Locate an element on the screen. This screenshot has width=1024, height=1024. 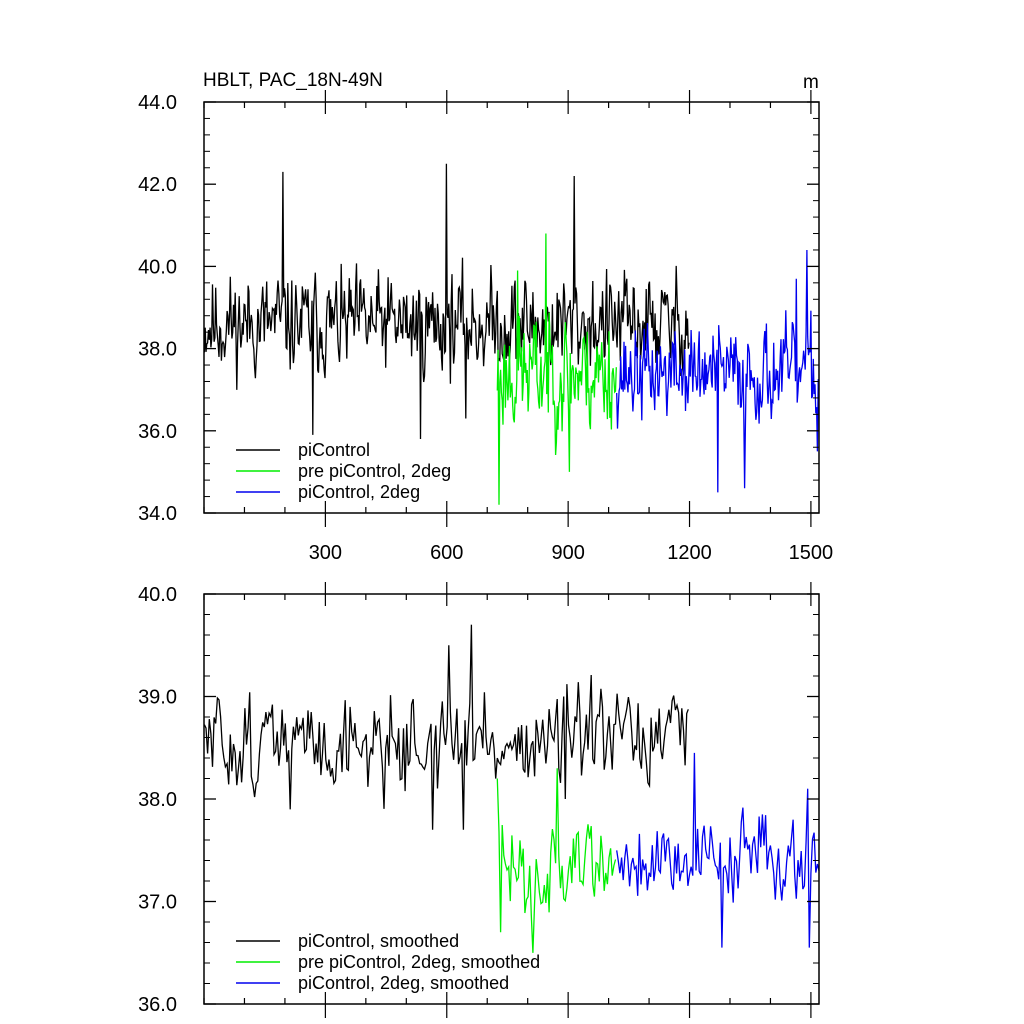
legend-label-picontrol-2deg-smoothed: piControl, 2deg, smoothed is located at coordinates (403, 983).